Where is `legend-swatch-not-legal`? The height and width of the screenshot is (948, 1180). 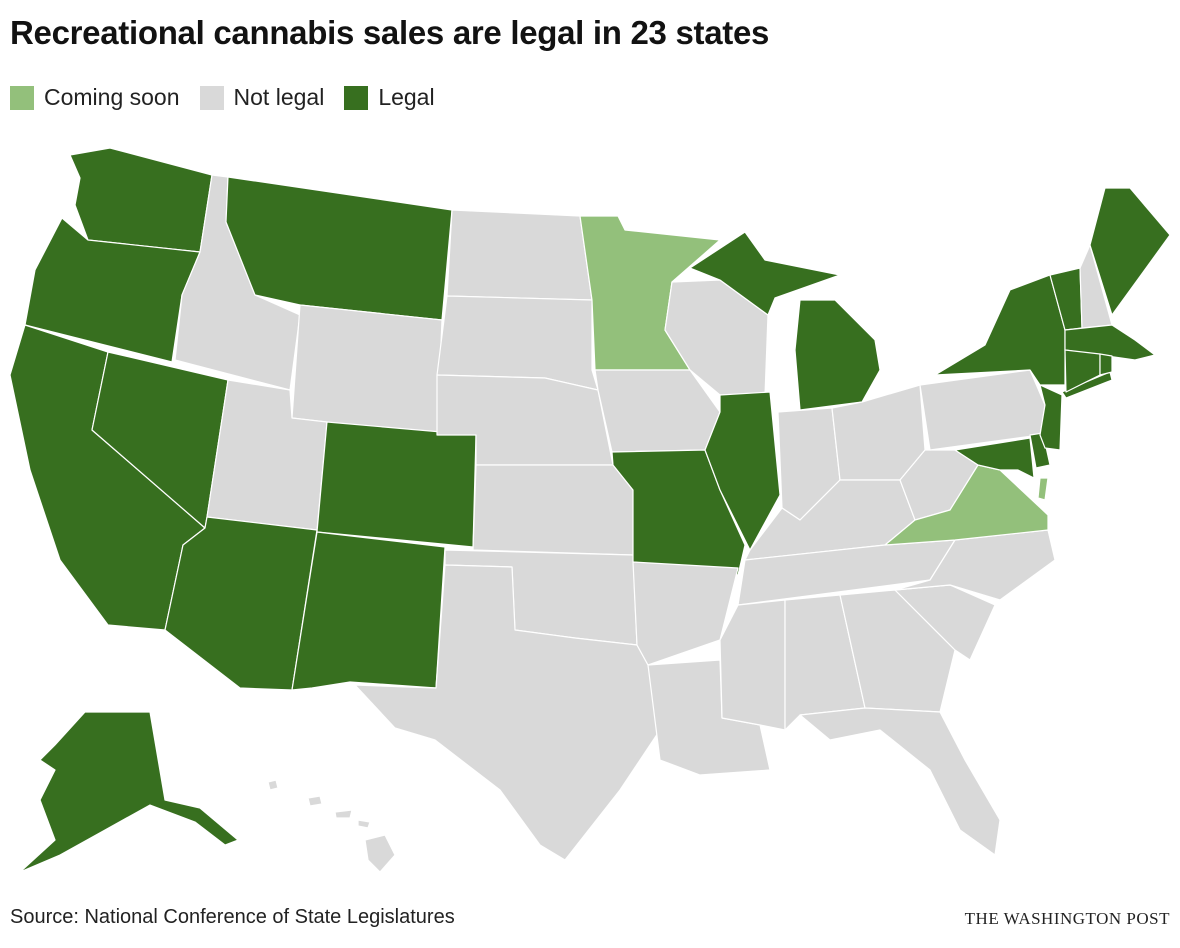 legend-swatch-not-legal is located at coordinates (211, 97).